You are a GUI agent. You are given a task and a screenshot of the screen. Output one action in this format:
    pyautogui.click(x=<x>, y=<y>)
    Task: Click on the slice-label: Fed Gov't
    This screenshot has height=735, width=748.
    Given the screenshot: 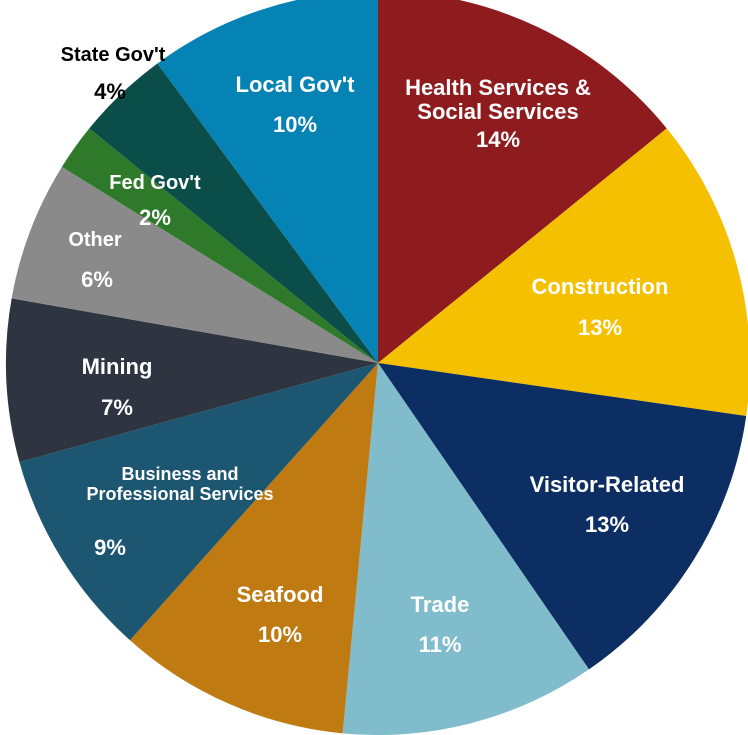 What is the action you would take?
    pyautogui.click(x=155, y=183)
    